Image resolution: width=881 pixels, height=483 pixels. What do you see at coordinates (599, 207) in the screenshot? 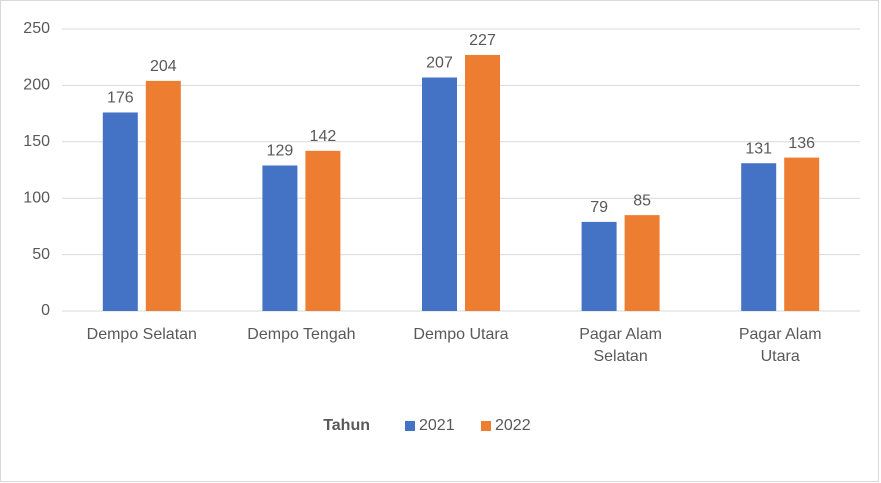
I see `data-label: 79` at bounding box center [599, 207].